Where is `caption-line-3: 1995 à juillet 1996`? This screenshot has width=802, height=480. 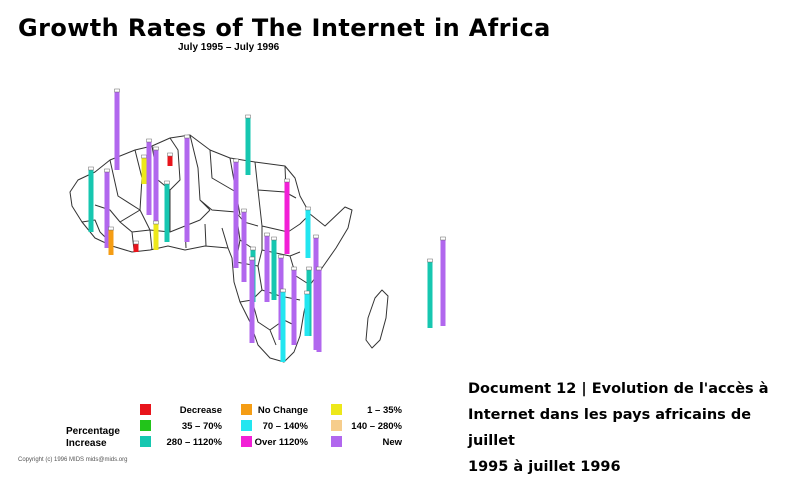
caption-line-3: 1995 à juillet 1996 is located at coordinates (544, 467).